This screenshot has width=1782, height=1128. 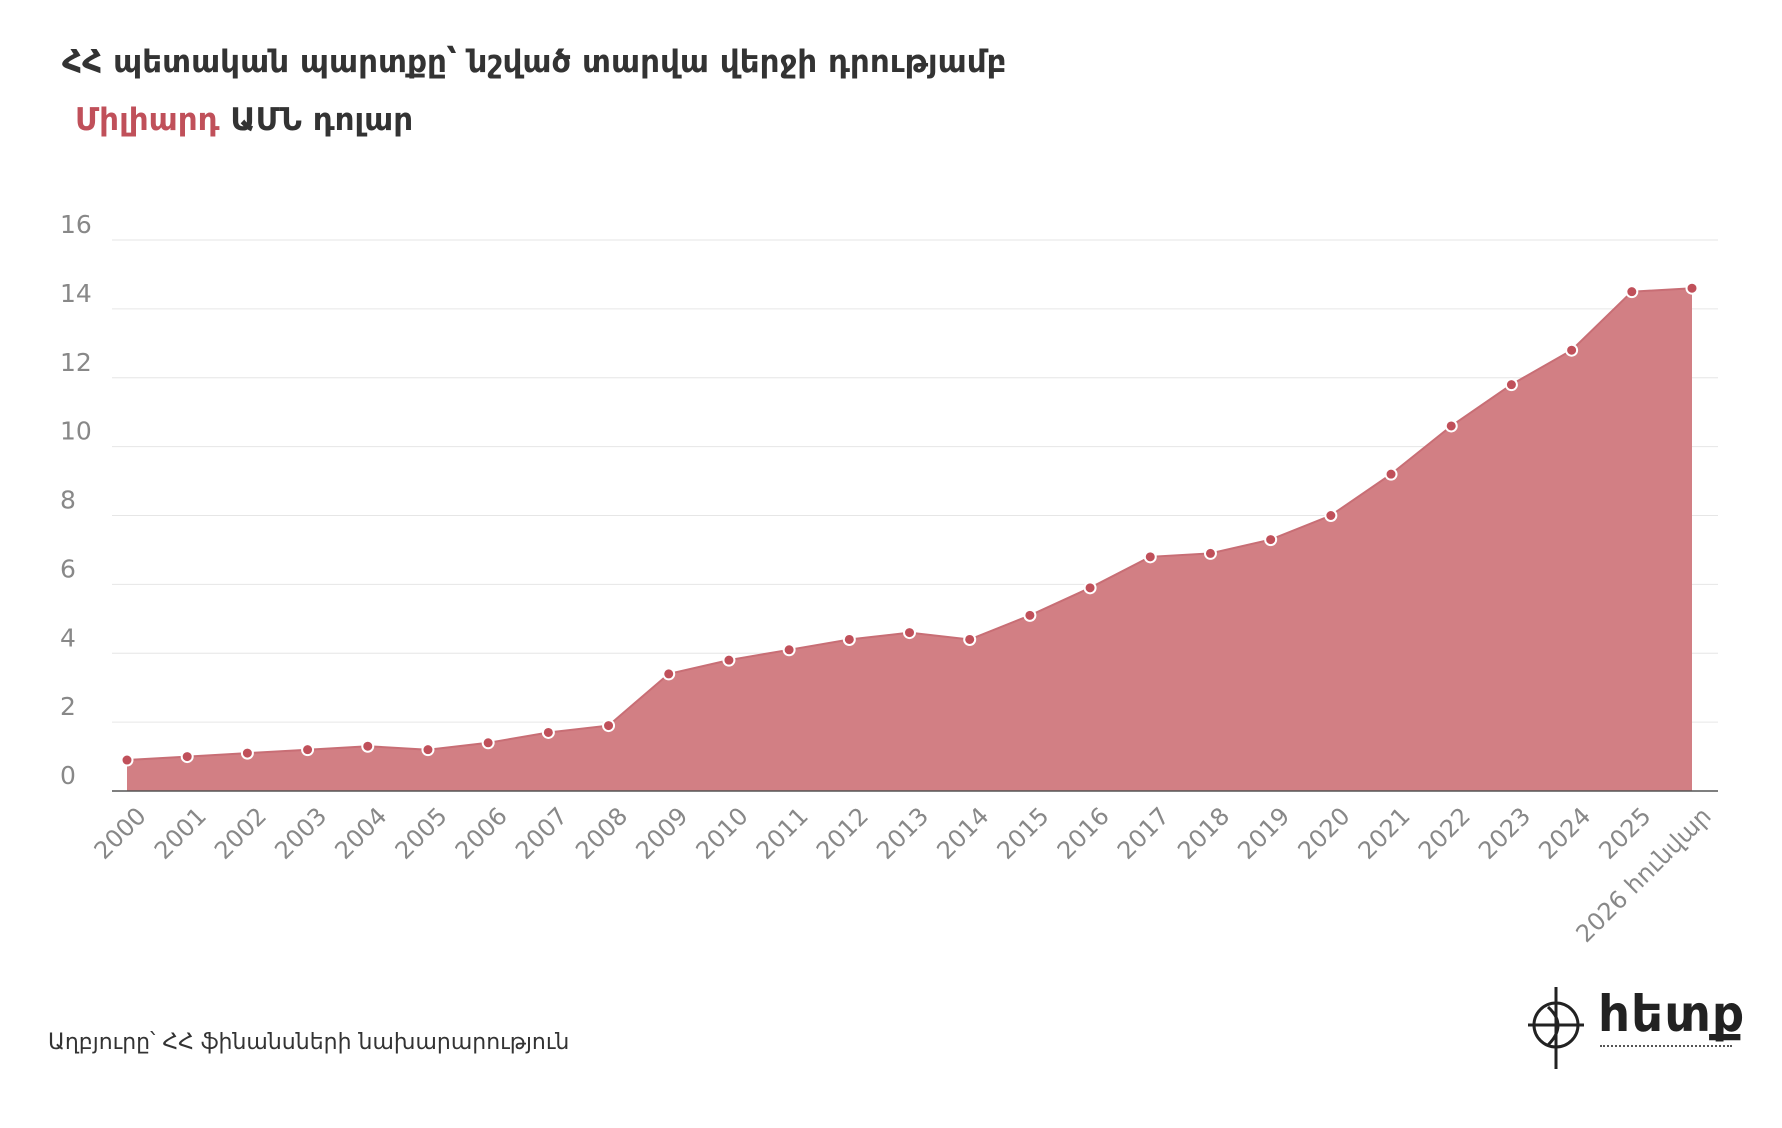 What do you see at coordinates (1143, 833) in the screenshot?
I see `x-tick-label: 2017` at bounding box center [1143, 833].